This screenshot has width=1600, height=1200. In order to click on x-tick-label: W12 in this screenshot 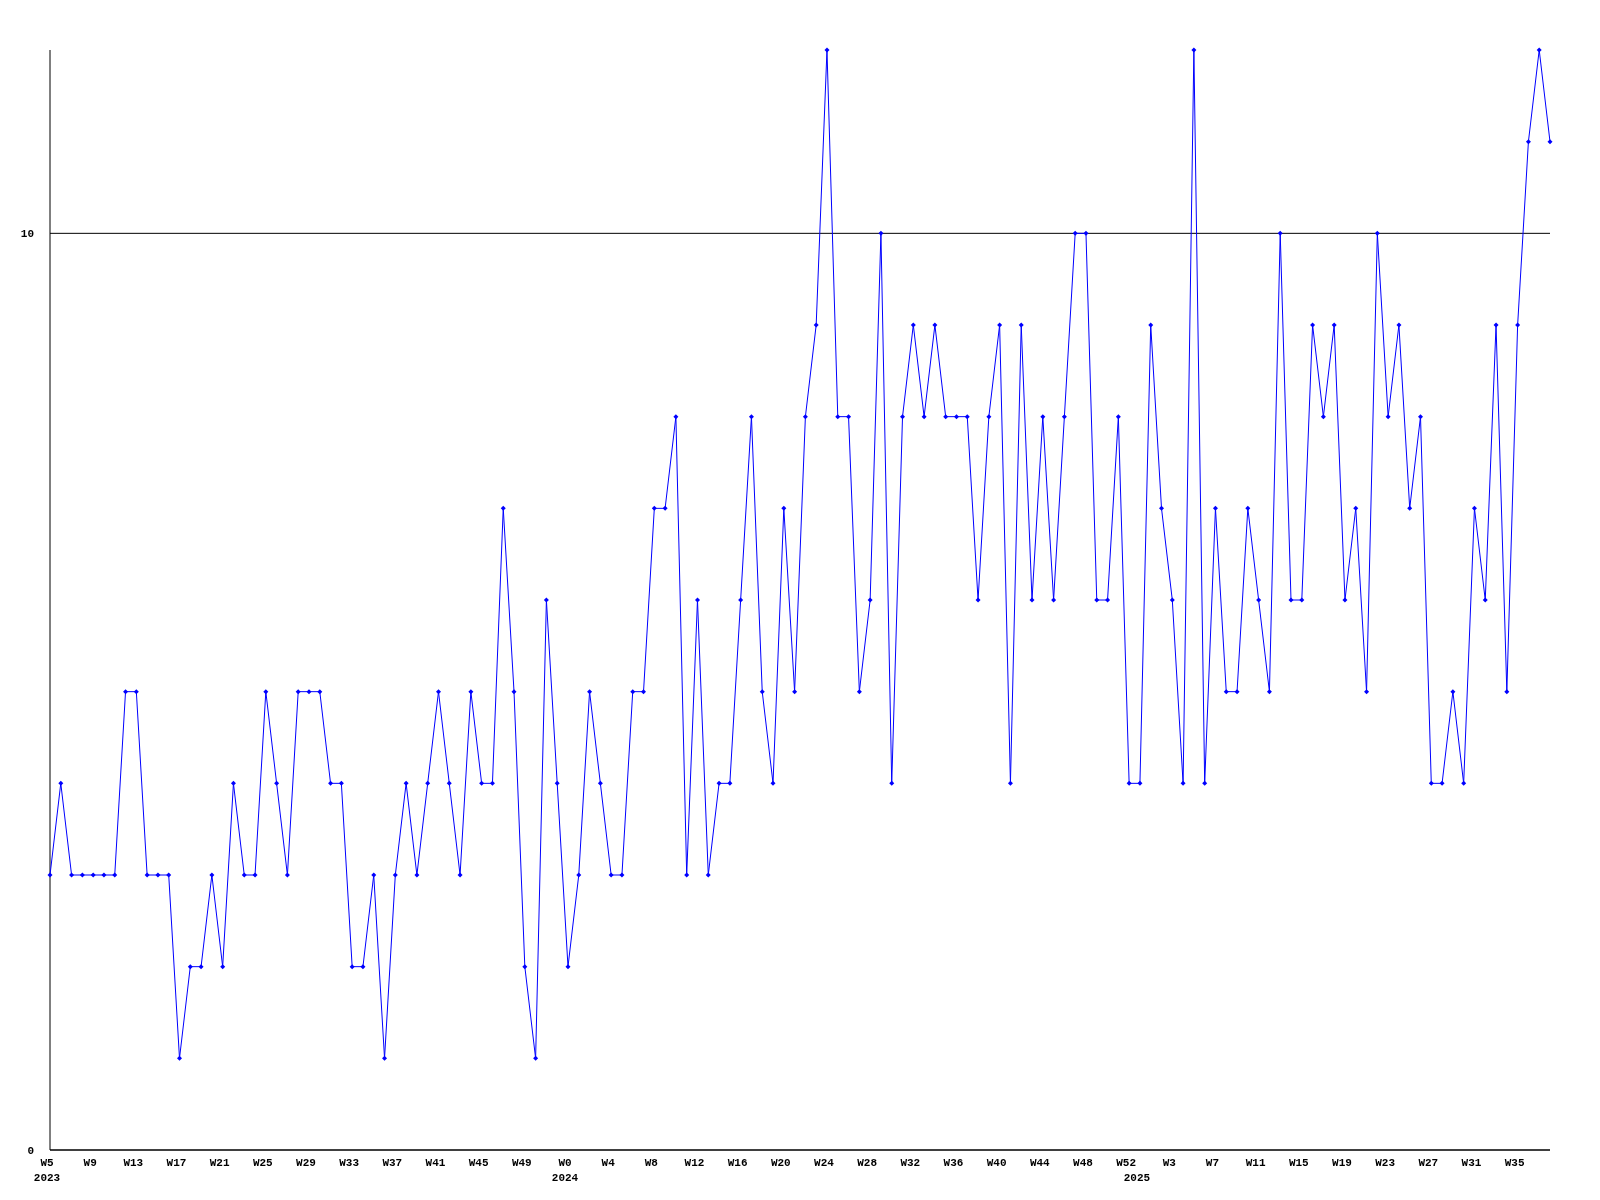, I will do `click(694, 1163)`.